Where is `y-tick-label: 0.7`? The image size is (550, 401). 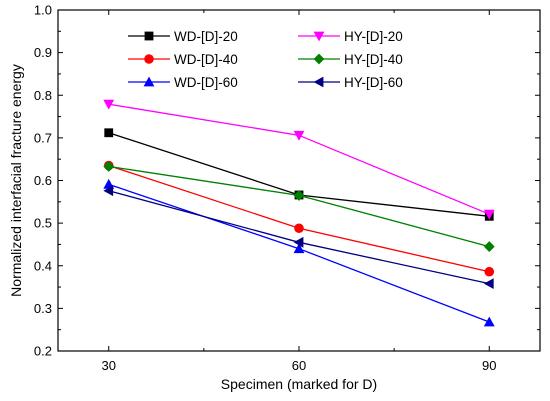
y-tick-label: 0.7 is located at coordinates (43, 137).